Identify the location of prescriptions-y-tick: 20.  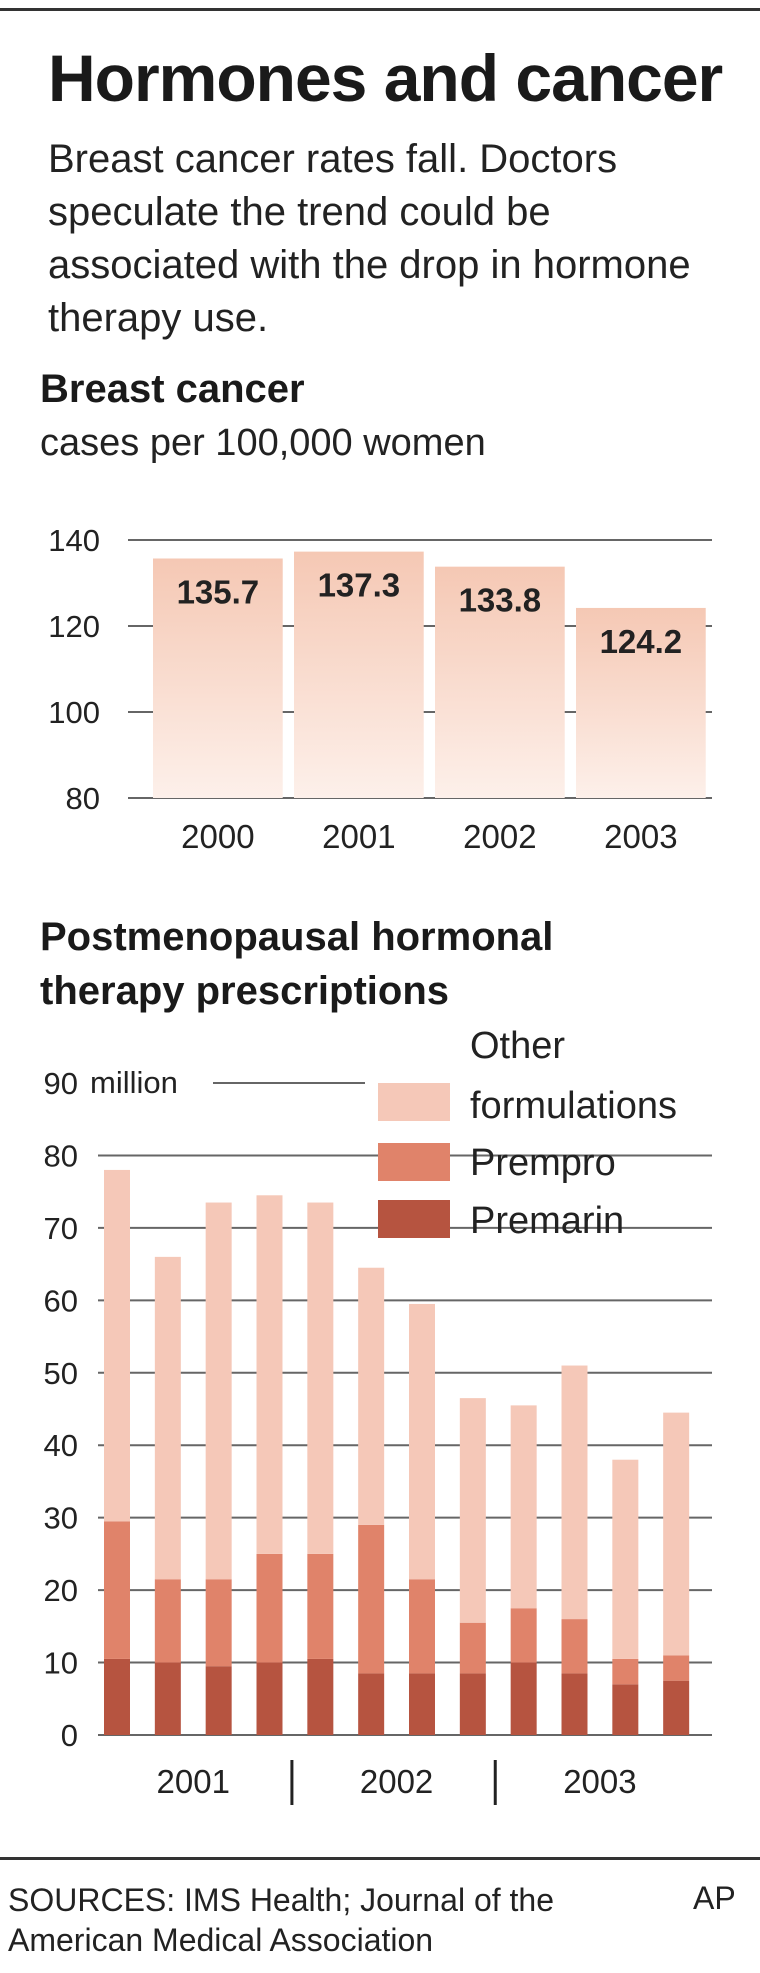
(61, 1590).